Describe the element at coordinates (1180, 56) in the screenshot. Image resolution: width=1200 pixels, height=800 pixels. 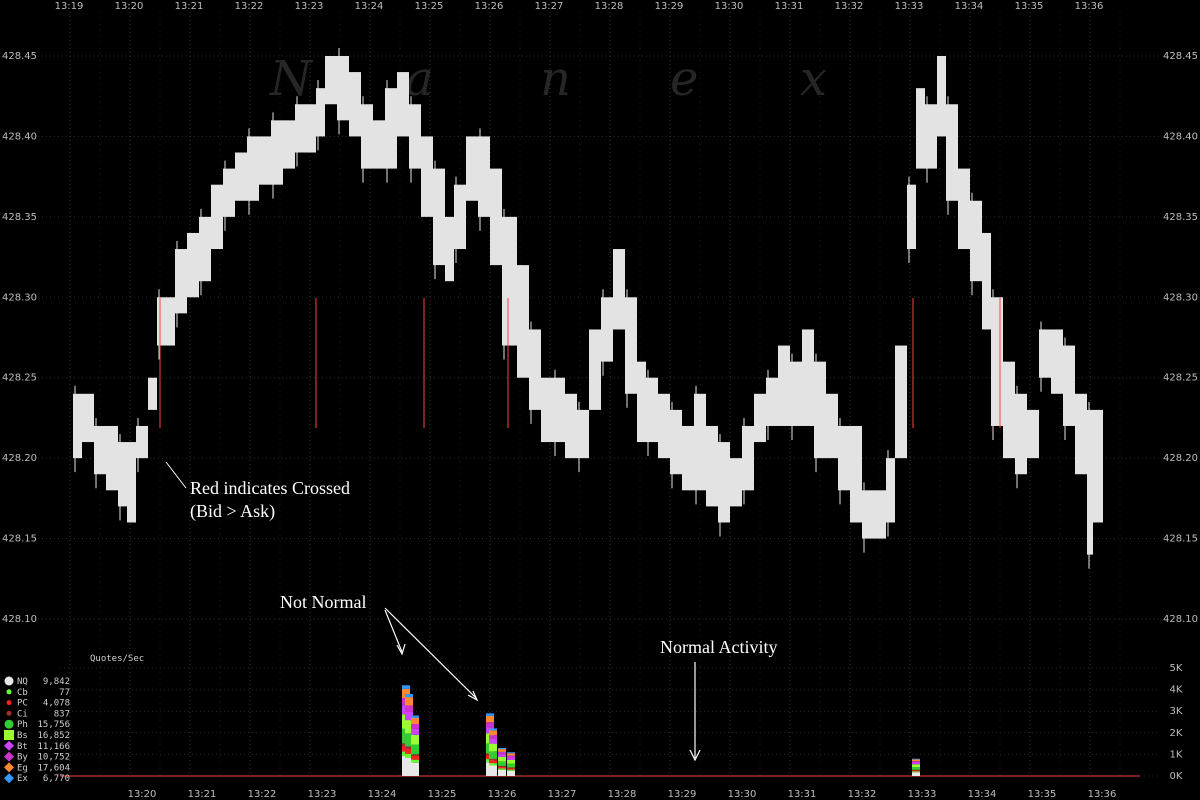
I see `y-tick-label-right: 428.45` at that location.